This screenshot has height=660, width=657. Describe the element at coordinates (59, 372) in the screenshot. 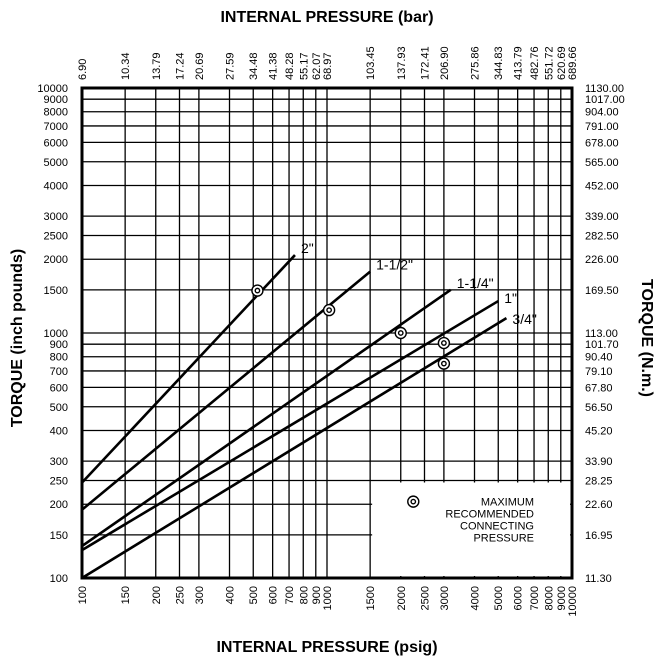

I see `y-tick-label: 700` at that location.